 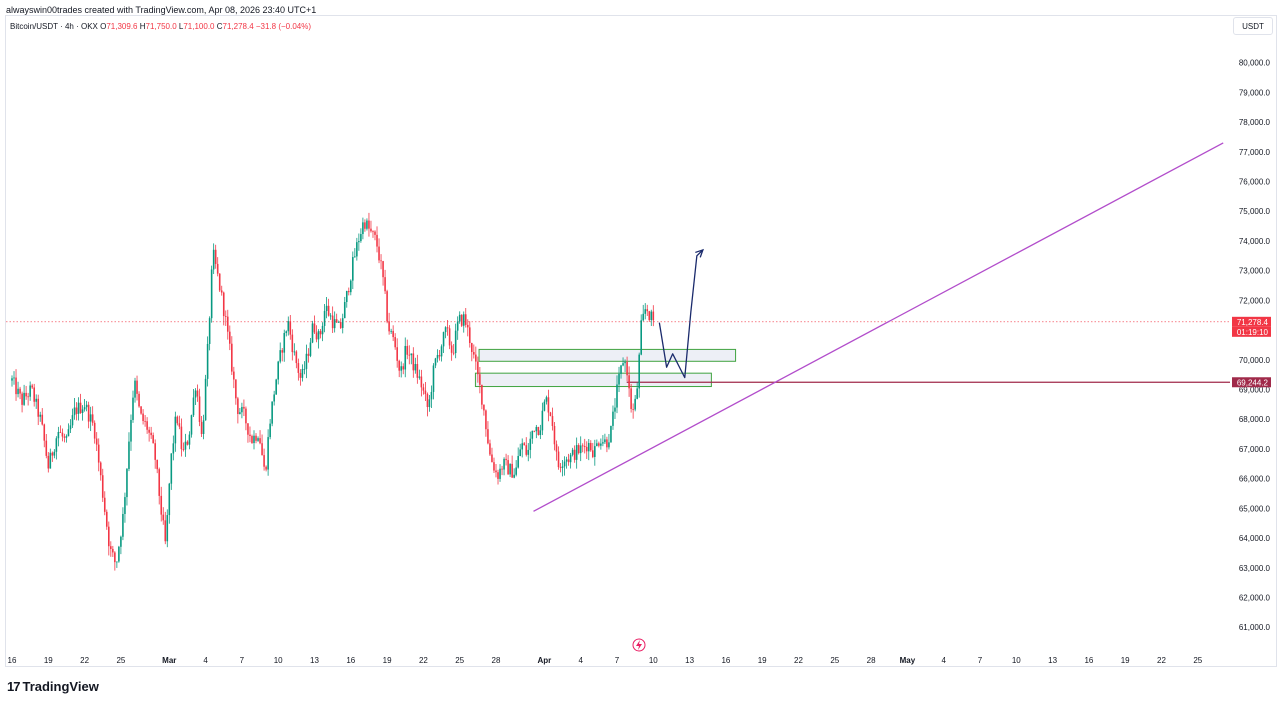 I want to click on x-tick-label: 7, so click(x=617, y=660).